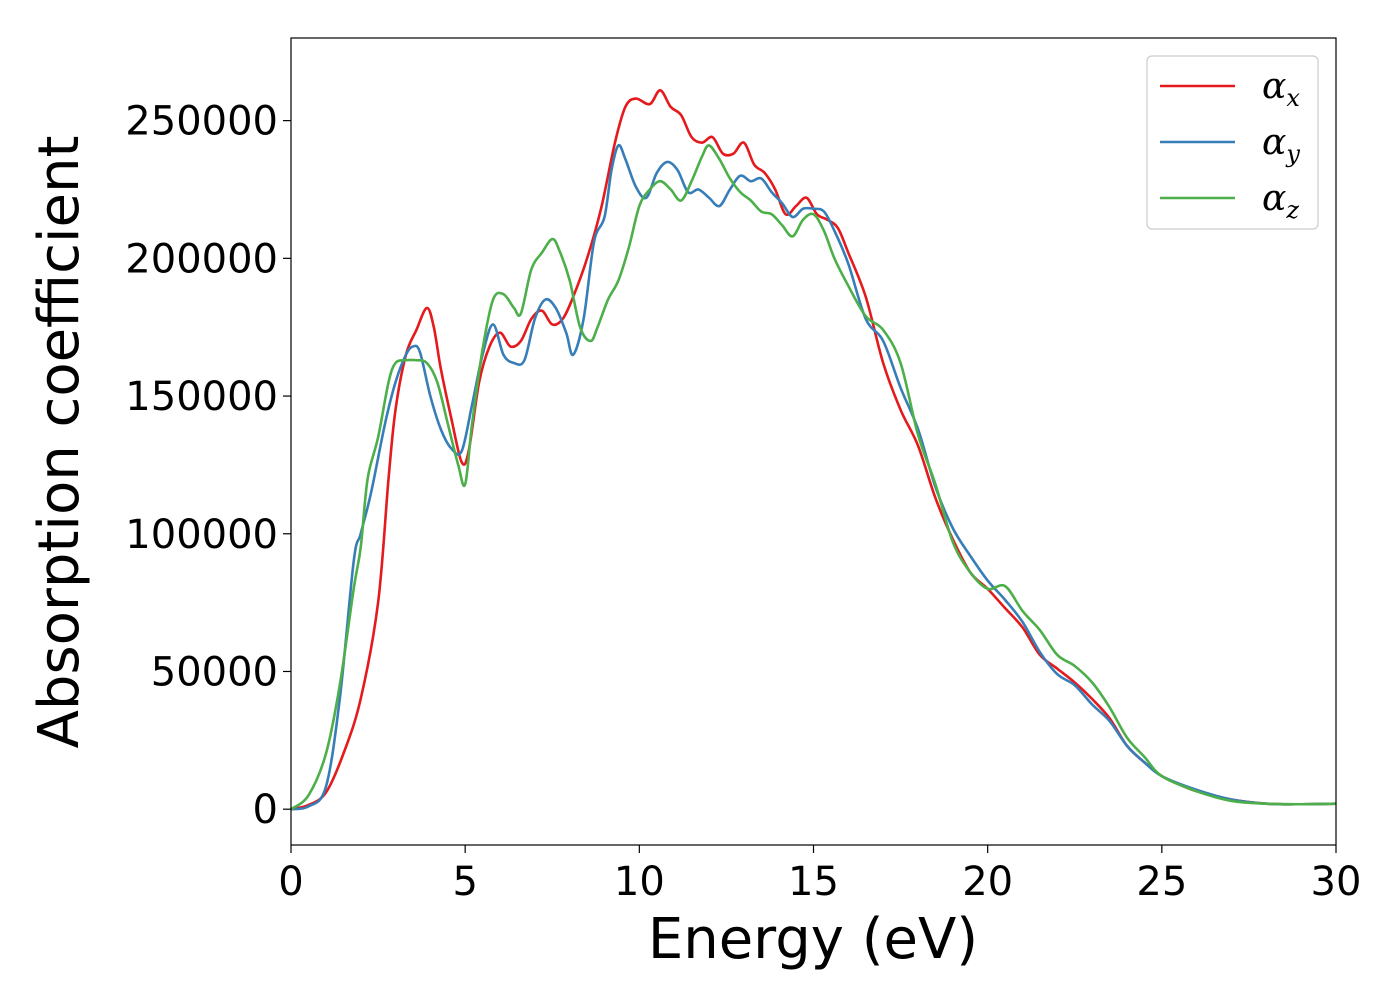 The image size is (1400, 1000). I want to click on y-axis-title: Absorption coefficient, so click(59, 442).